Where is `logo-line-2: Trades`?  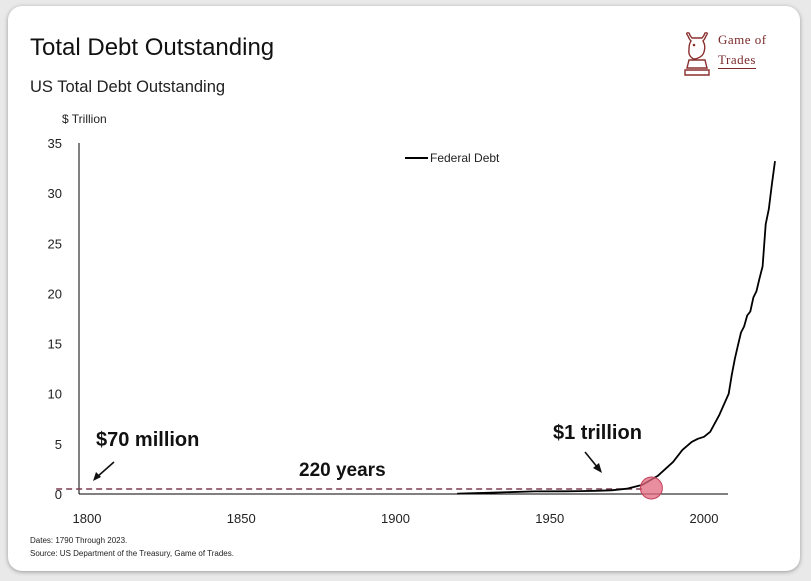
logo-line-2: Trades is located at coordinates (737, 60).